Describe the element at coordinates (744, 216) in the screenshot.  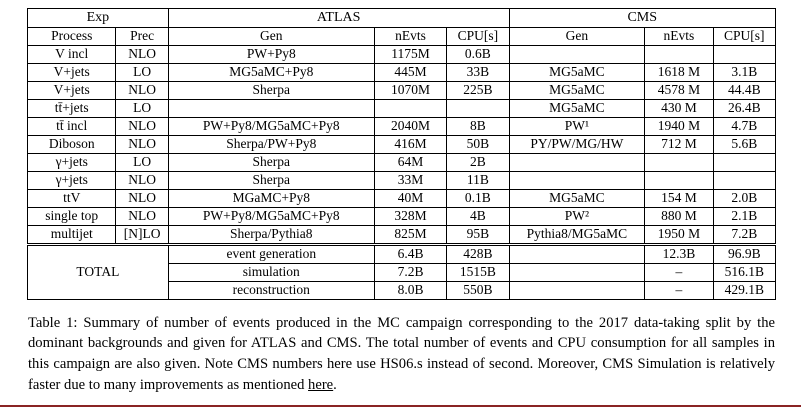
I see `table-cell: 2.1B` at that location.